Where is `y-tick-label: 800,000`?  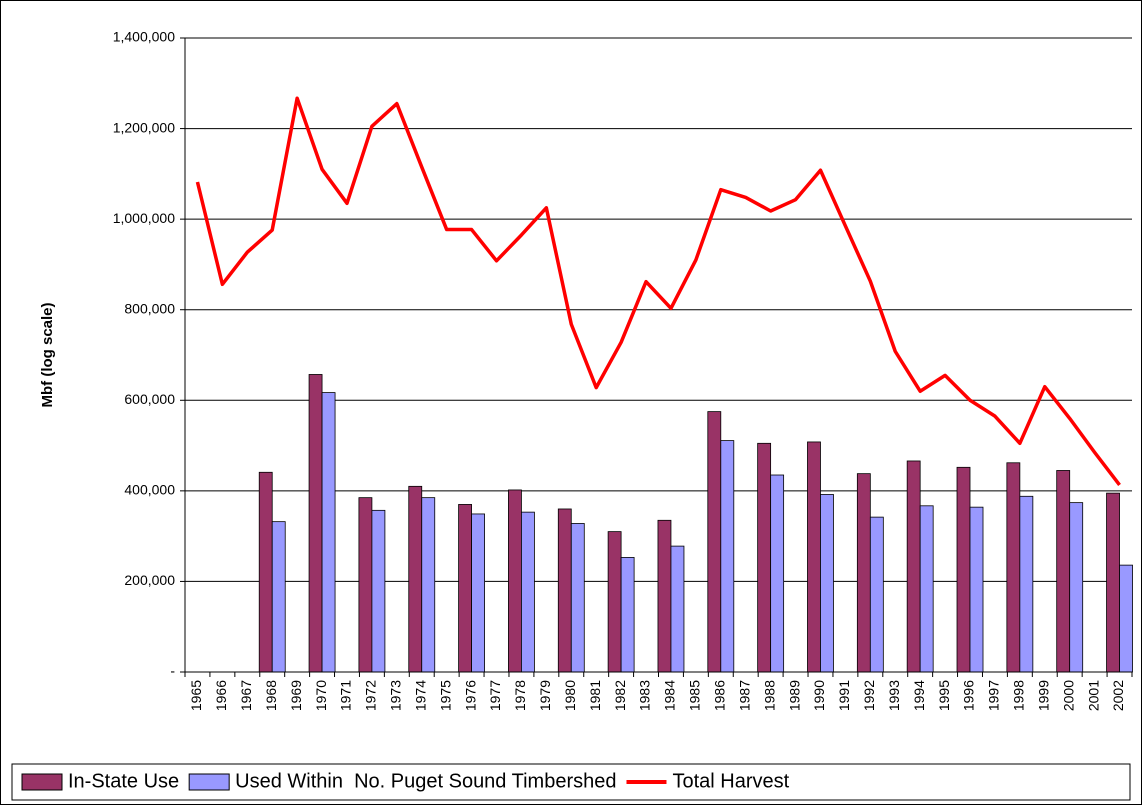
y-tick-label: 800,000 is located at coordinates (149, 308).